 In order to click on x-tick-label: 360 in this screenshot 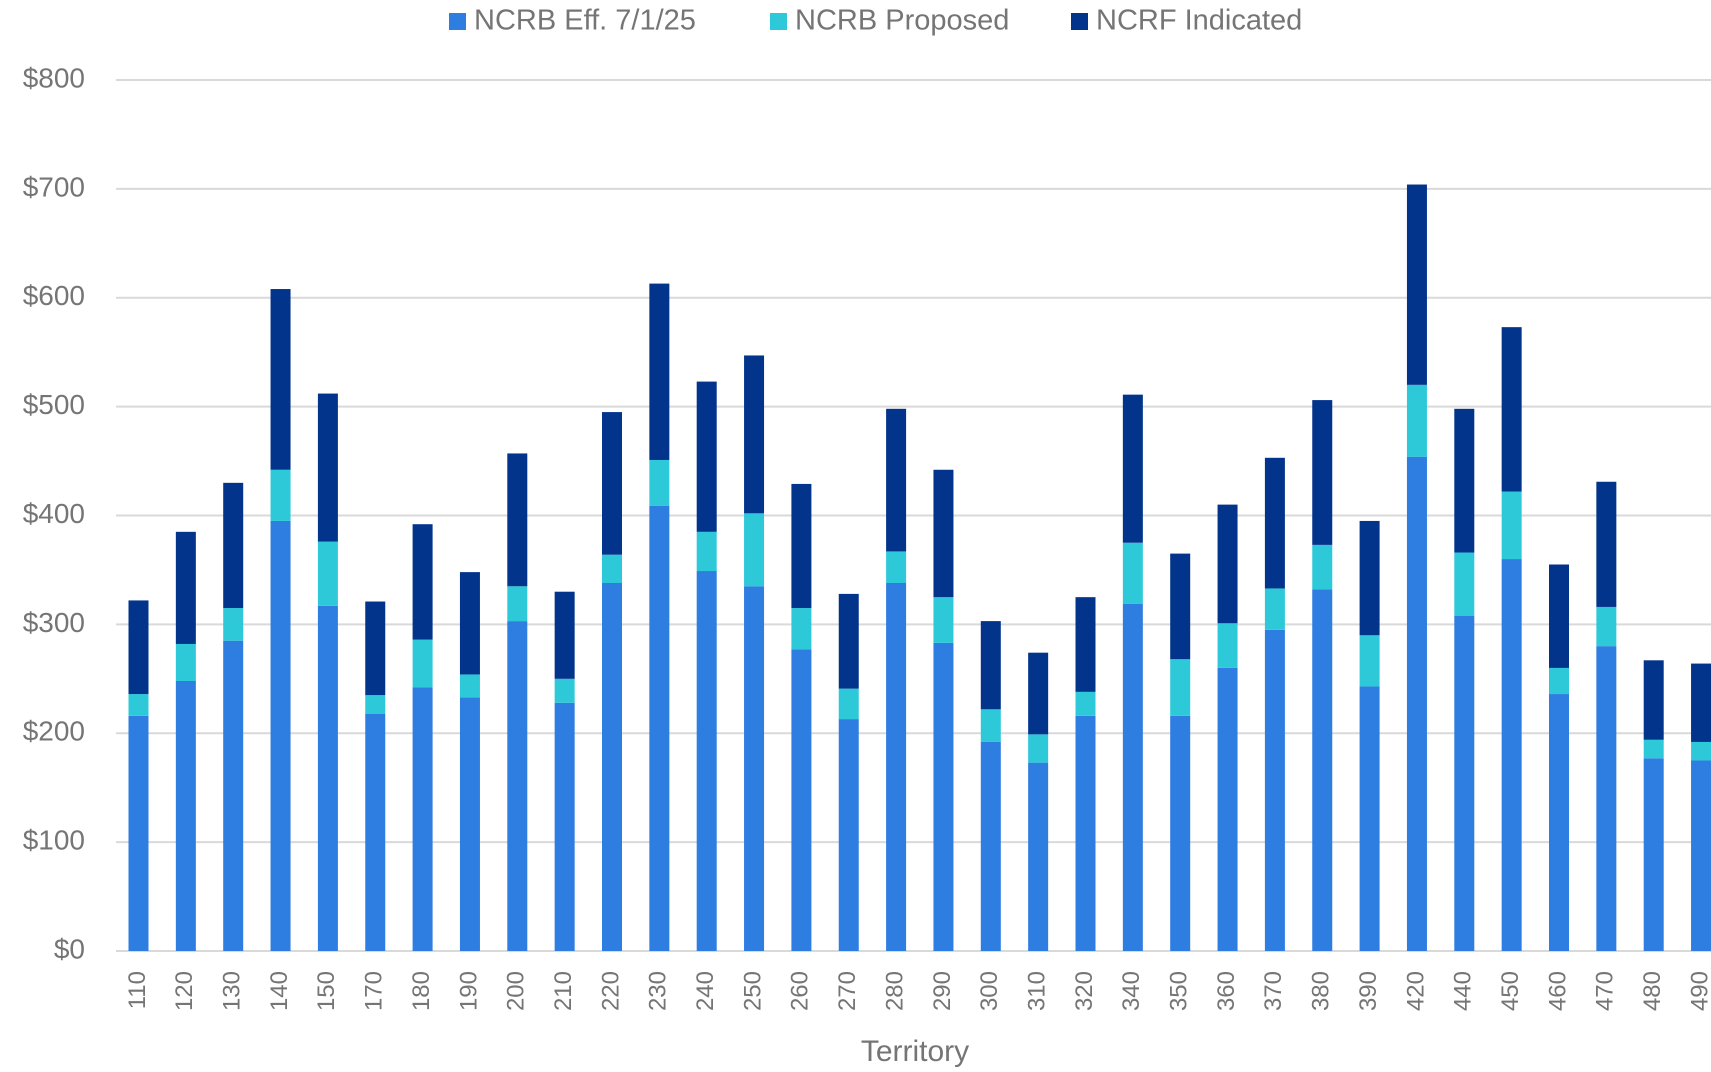, I will do `click(1226, 991)`.